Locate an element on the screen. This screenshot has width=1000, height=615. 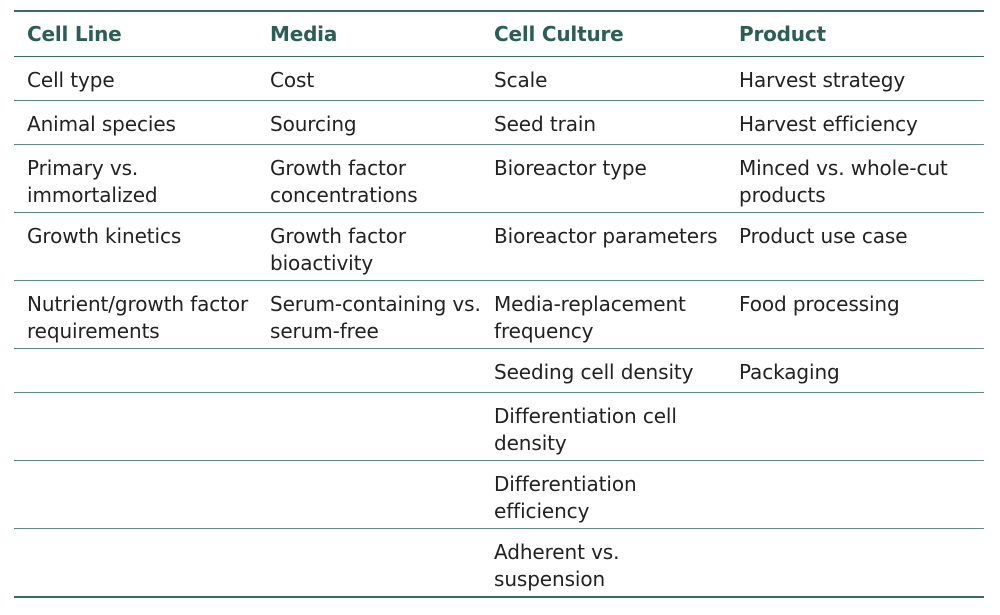
table-row: Cell type Cost Scale Harvest strategy is located at coordinates (499, 78).